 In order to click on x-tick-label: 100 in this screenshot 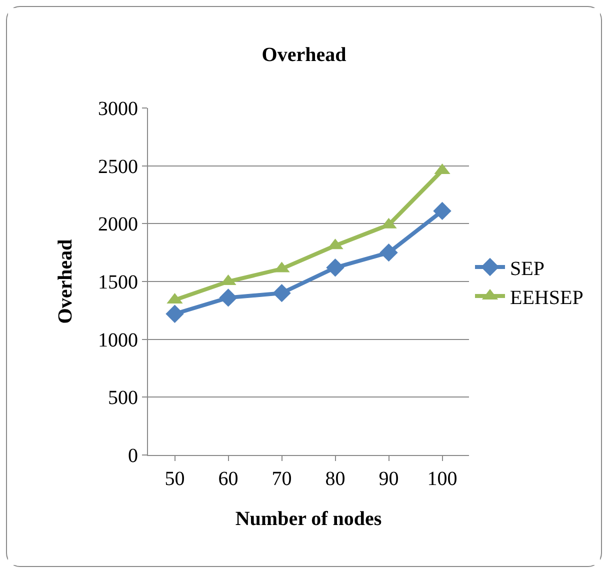, I will do `click(442, 479)`.